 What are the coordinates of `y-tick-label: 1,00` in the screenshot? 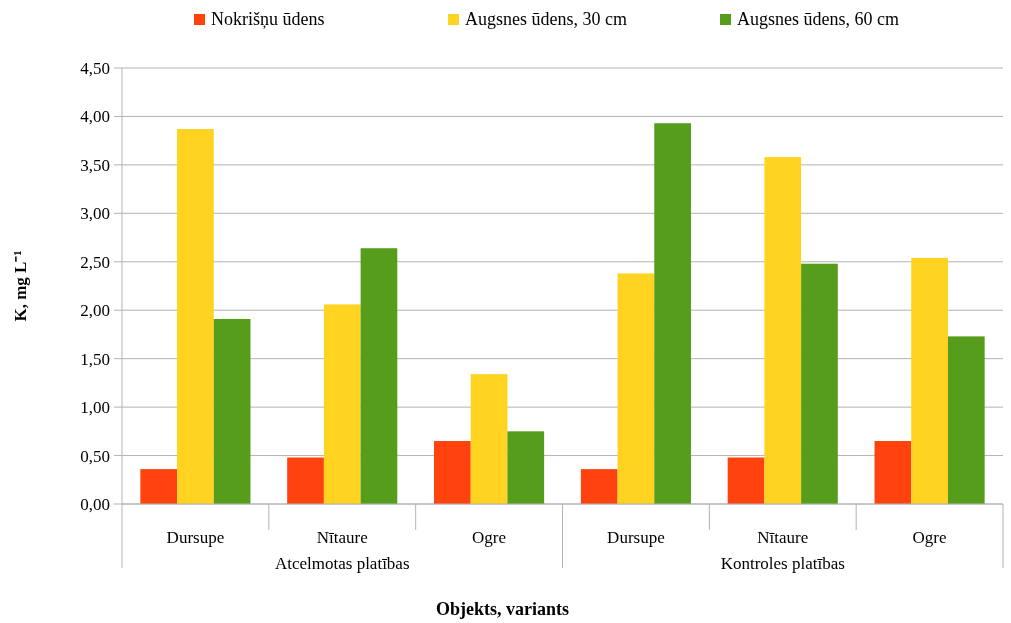 It's located at (95, 408).